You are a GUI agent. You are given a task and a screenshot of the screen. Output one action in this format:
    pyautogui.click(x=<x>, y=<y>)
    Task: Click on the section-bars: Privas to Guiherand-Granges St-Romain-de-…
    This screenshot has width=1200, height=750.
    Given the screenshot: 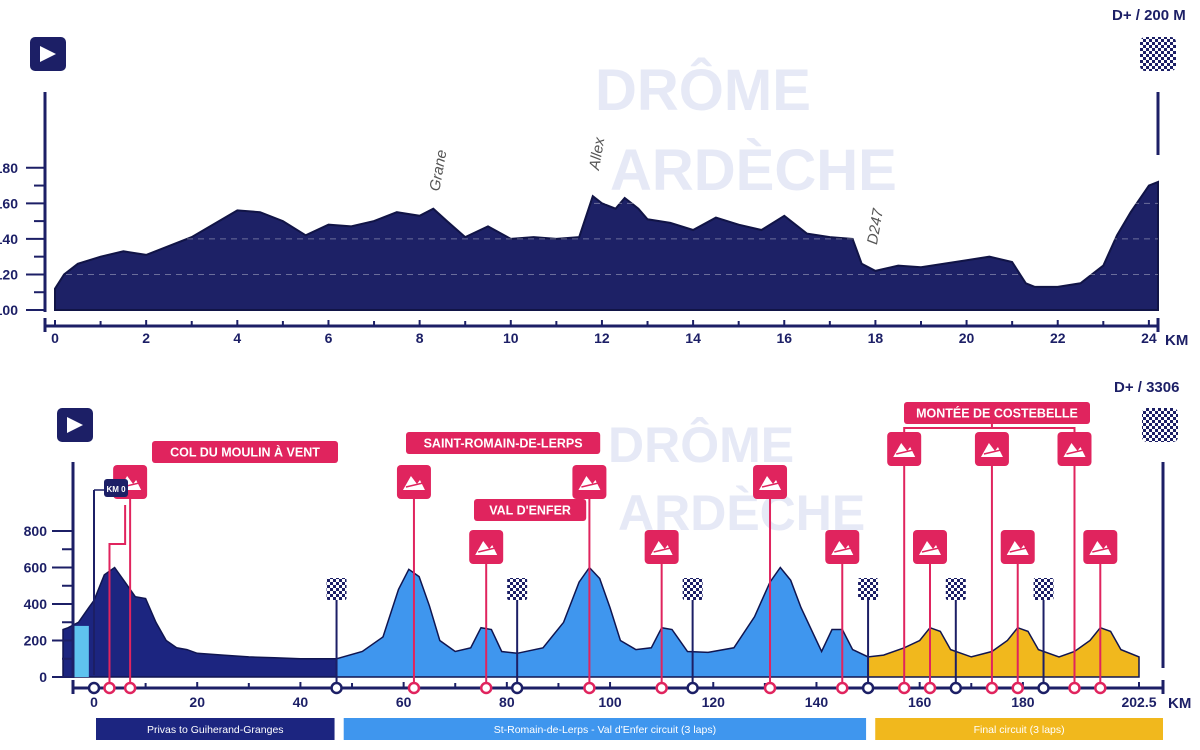 What is the action you would take?
    pyautogui.click(x=629, y=729)
    